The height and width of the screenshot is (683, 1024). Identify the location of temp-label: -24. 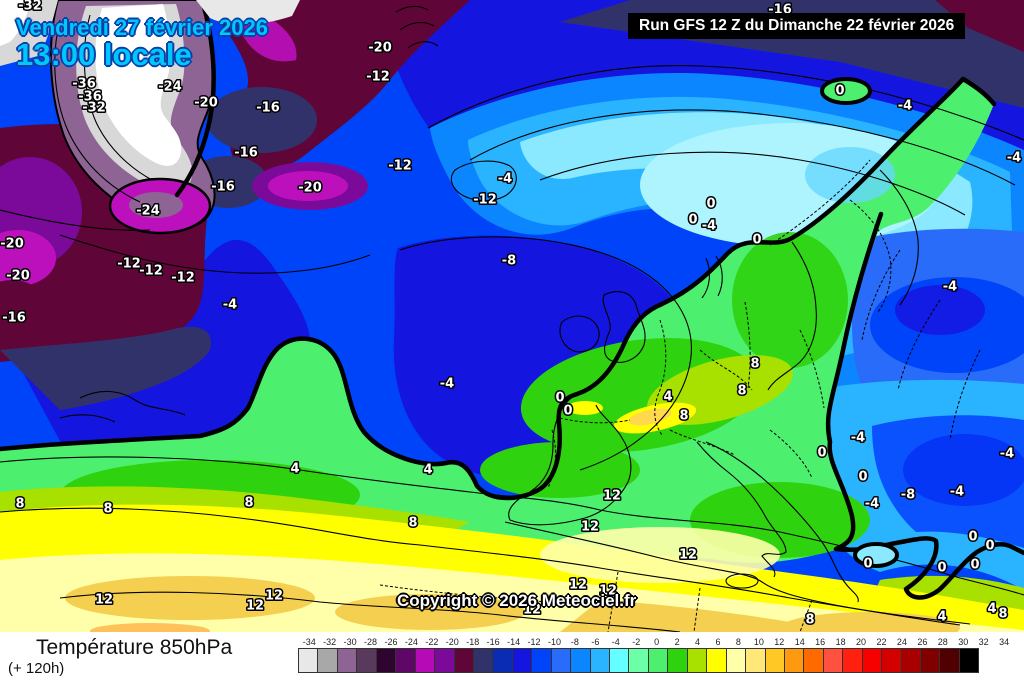
(170, 87).